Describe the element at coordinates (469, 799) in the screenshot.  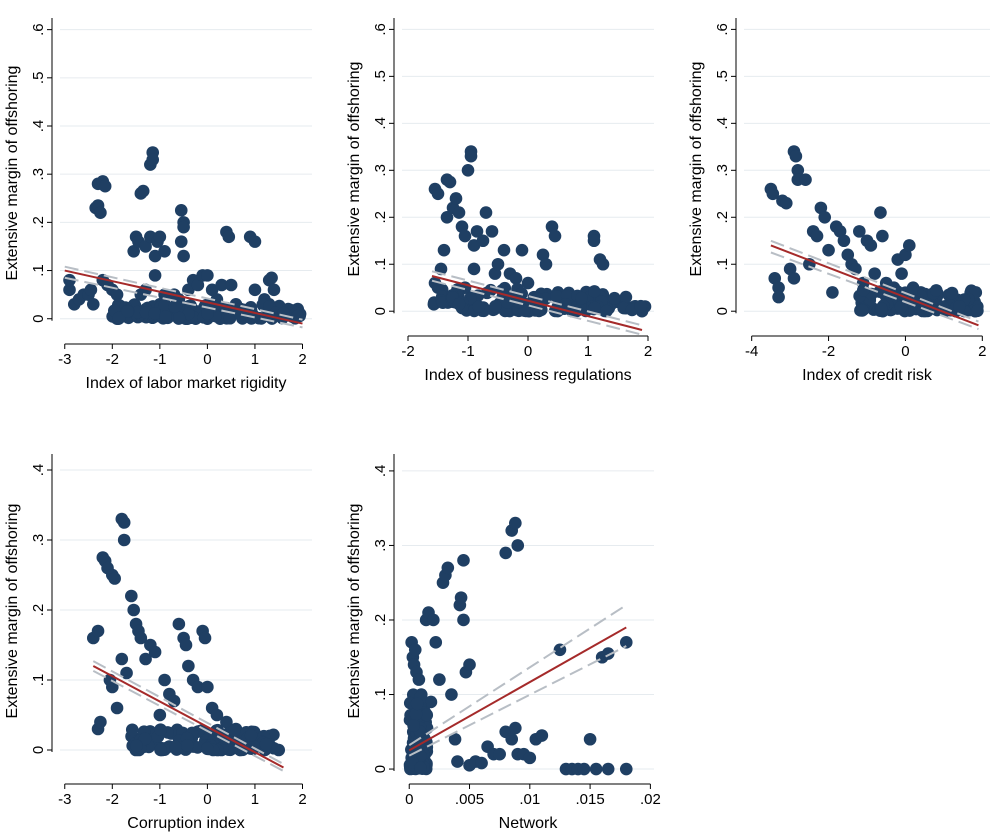
I see `x-tick-label: .005` at that location.